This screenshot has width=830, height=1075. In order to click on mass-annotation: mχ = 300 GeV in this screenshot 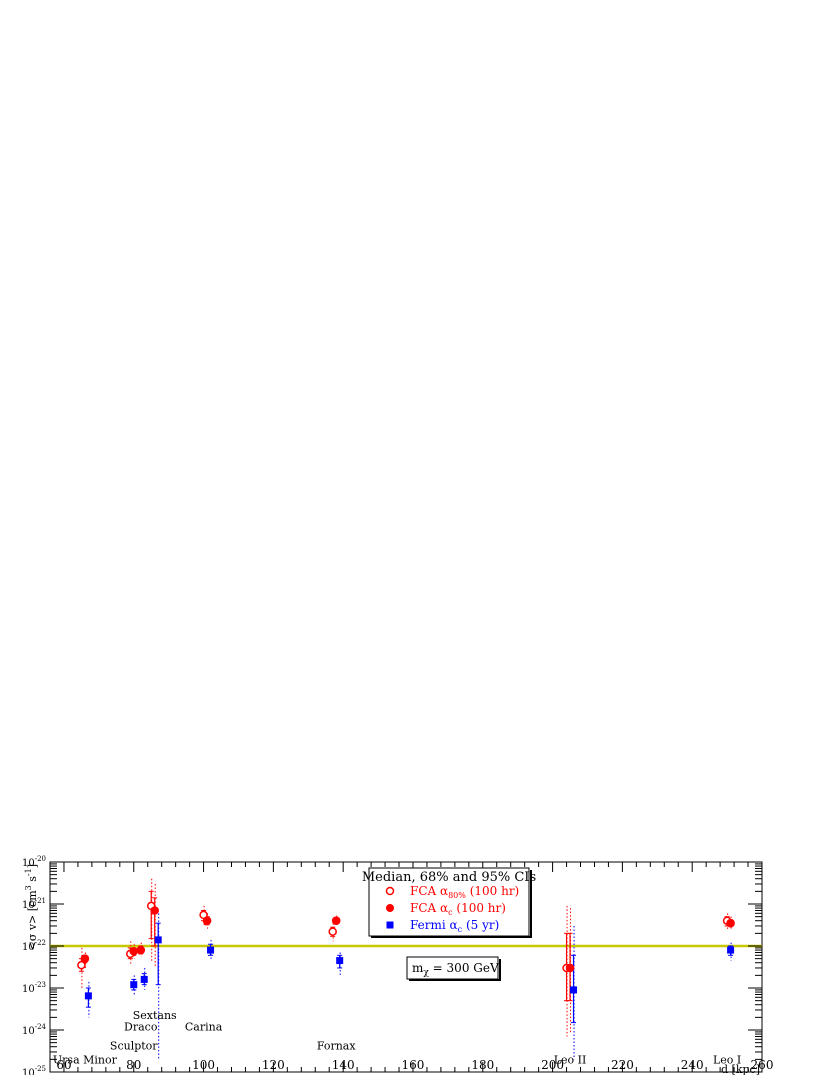, I will do `click(453, 968)`.